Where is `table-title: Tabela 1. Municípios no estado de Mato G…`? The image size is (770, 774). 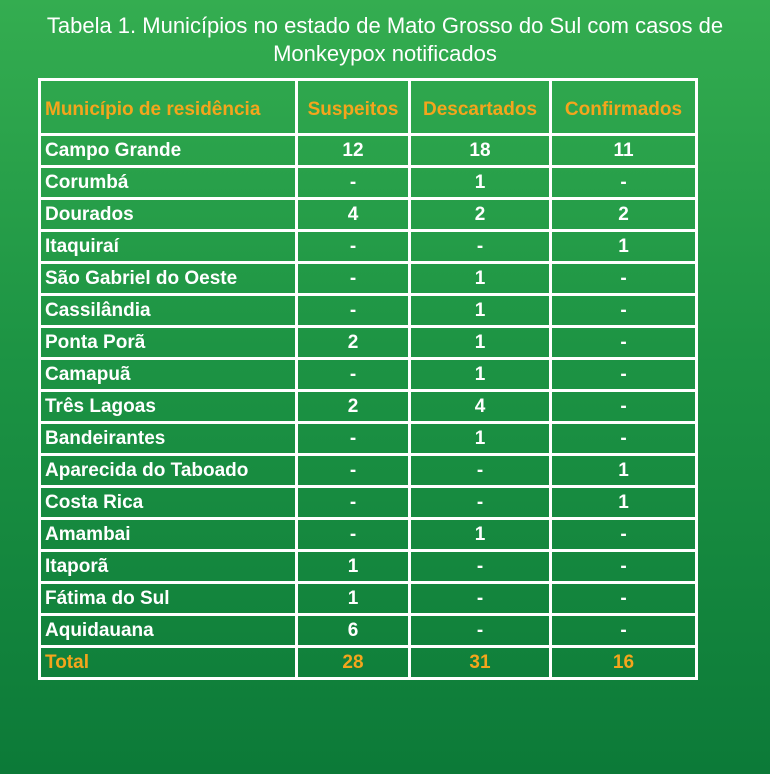
table-title: Tabela 1. Municípios no estado de Mato G… is located at coordinates (385, 39).